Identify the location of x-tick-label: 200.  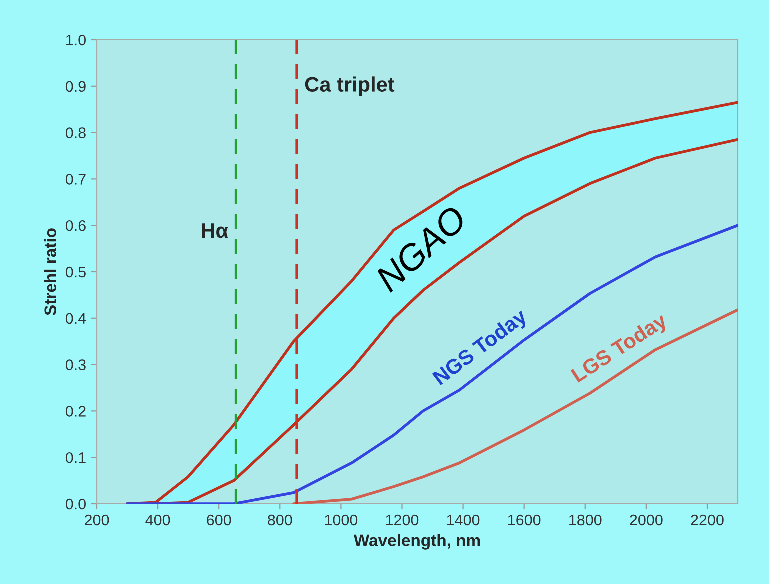
(97, 520).